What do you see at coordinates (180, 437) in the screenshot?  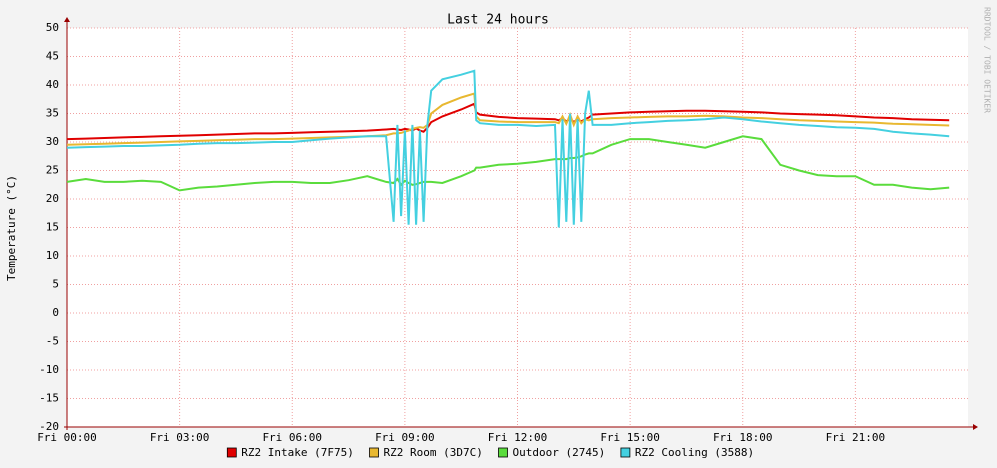 I see `x-tick-label: Fri 03:00` at bounding box center [180, 437].